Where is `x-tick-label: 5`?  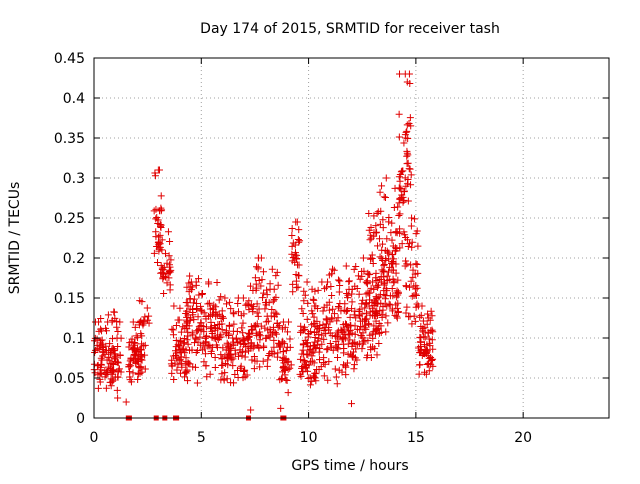
x-tick-label: 5 is located at coordinates (201, 438).